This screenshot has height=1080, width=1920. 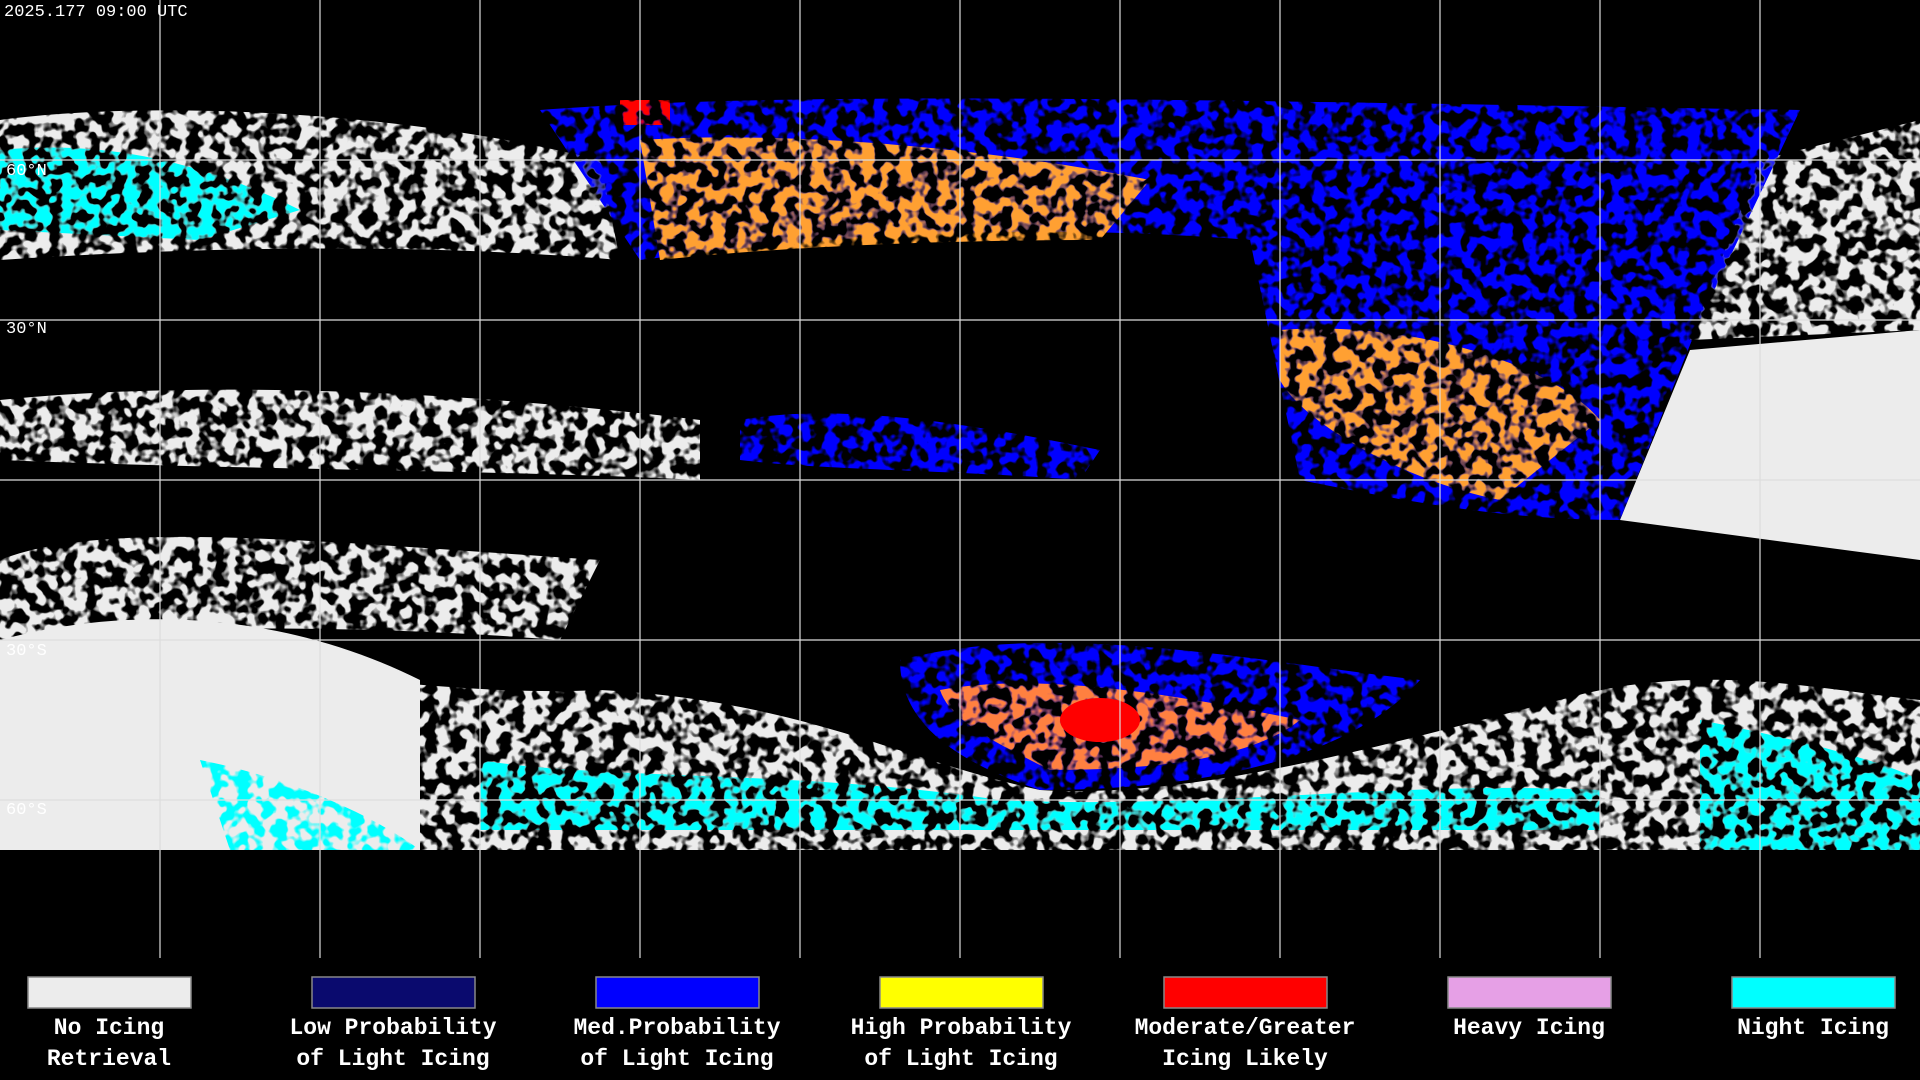 What do you see at coordinates (26, 491) in the screenshot?
I see `latitude-labels: 60°N 30°N 30°S 60°S` at bounding box center [26, 491].